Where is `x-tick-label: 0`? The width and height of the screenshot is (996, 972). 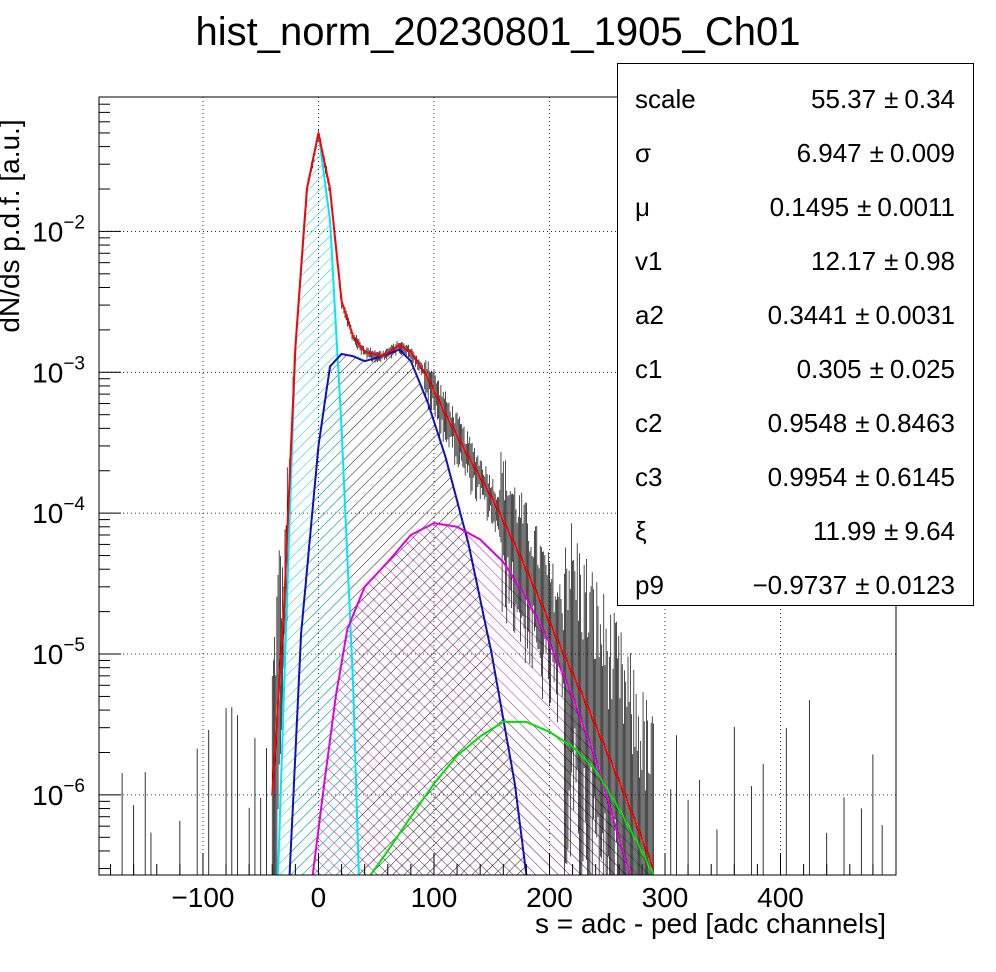
x-tick-label: 0 is located at coordinates (319, 897).